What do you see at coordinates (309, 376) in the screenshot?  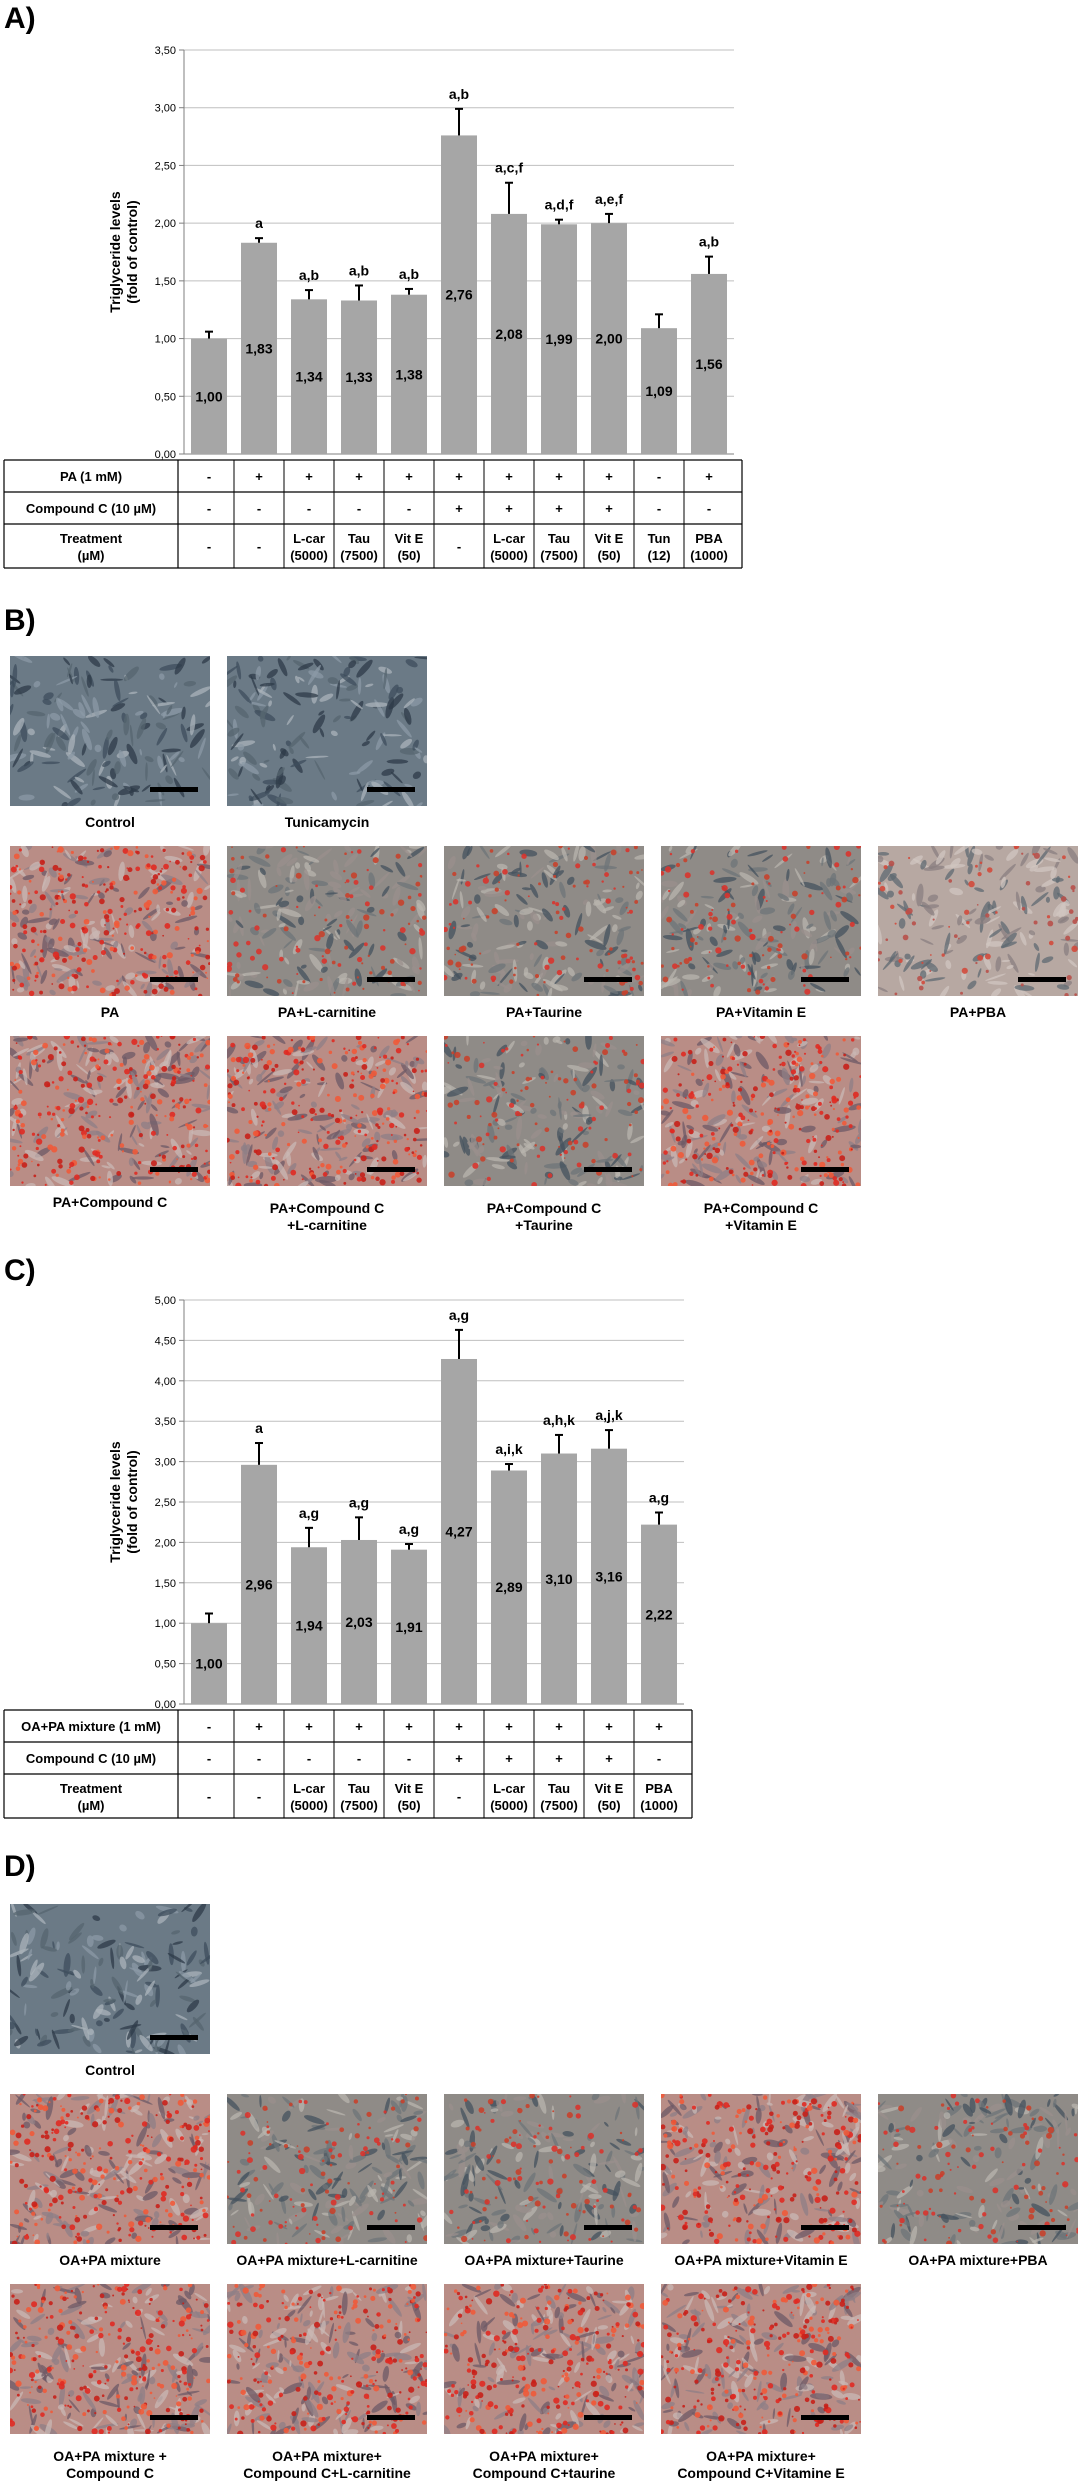 I see `bar` at bounding box center [309, 376].